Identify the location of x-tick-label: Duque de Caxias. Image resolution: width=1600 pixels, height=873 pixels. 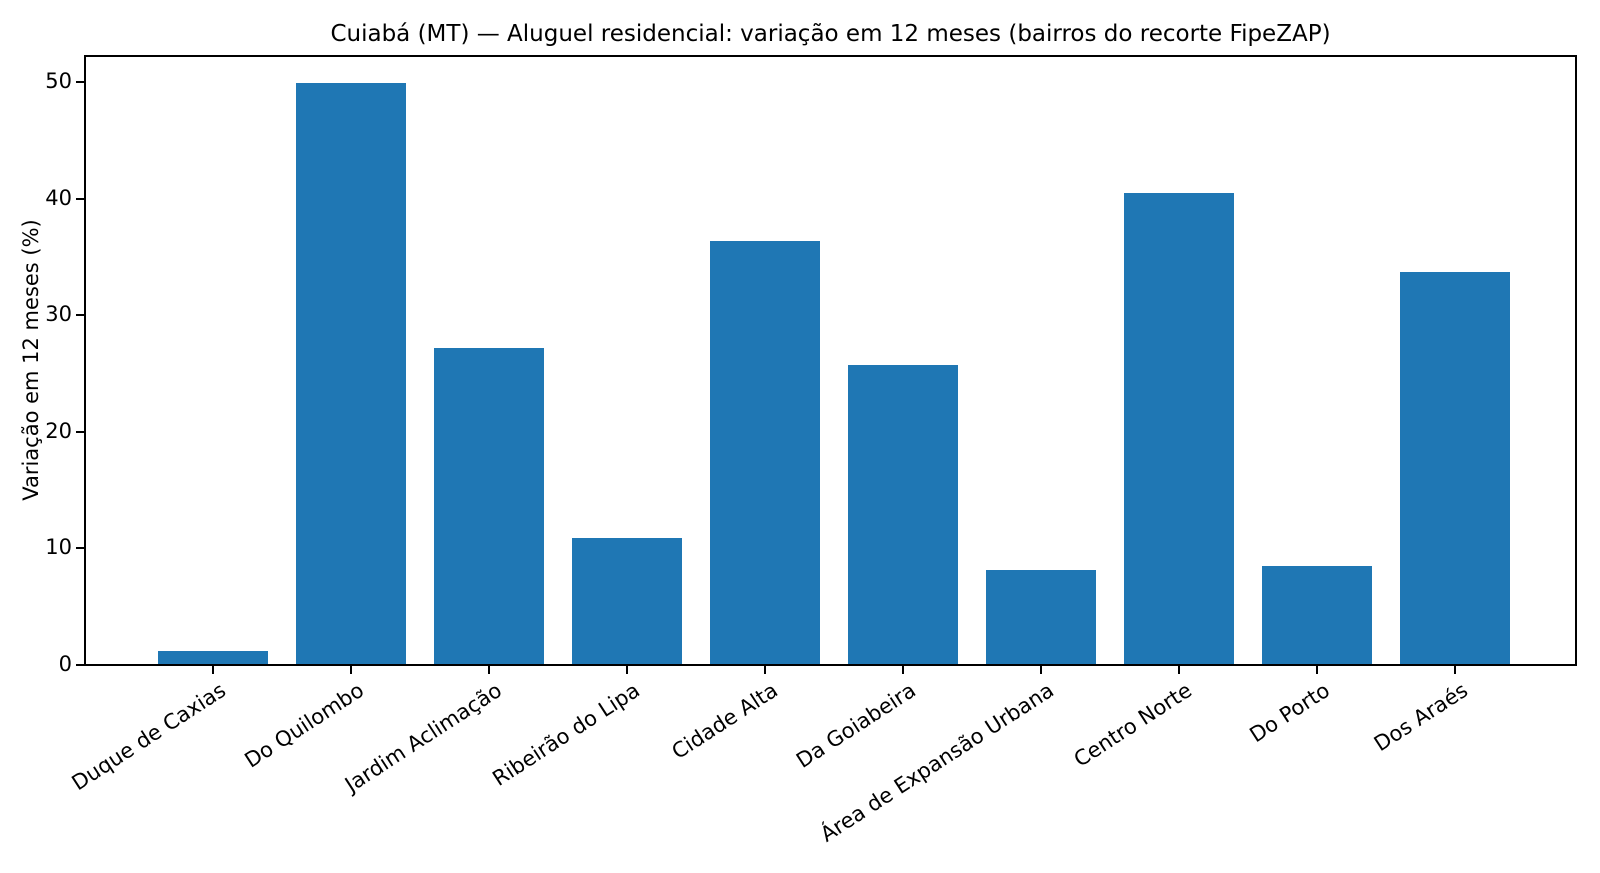
(149, 737).